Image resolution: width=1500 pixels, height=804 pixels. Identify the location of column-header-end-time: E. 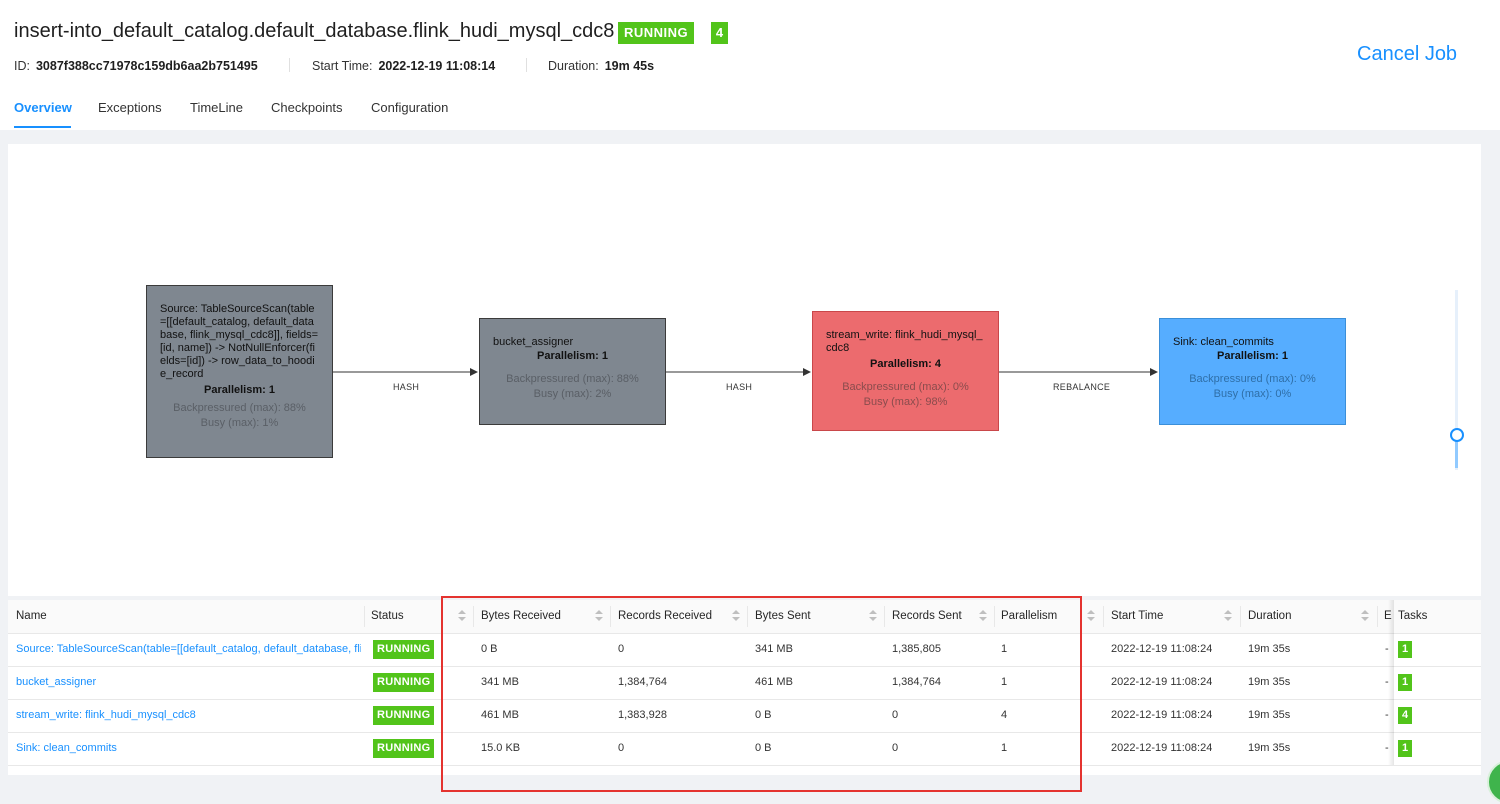
(1388, 616).